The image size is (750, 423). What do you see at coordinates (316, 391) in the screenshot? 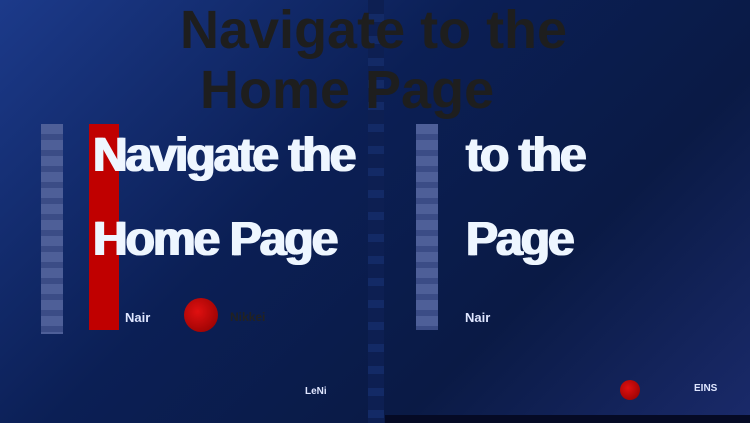
I see `bottom-left-logo: LeNi` at bounding box center [316, 391].